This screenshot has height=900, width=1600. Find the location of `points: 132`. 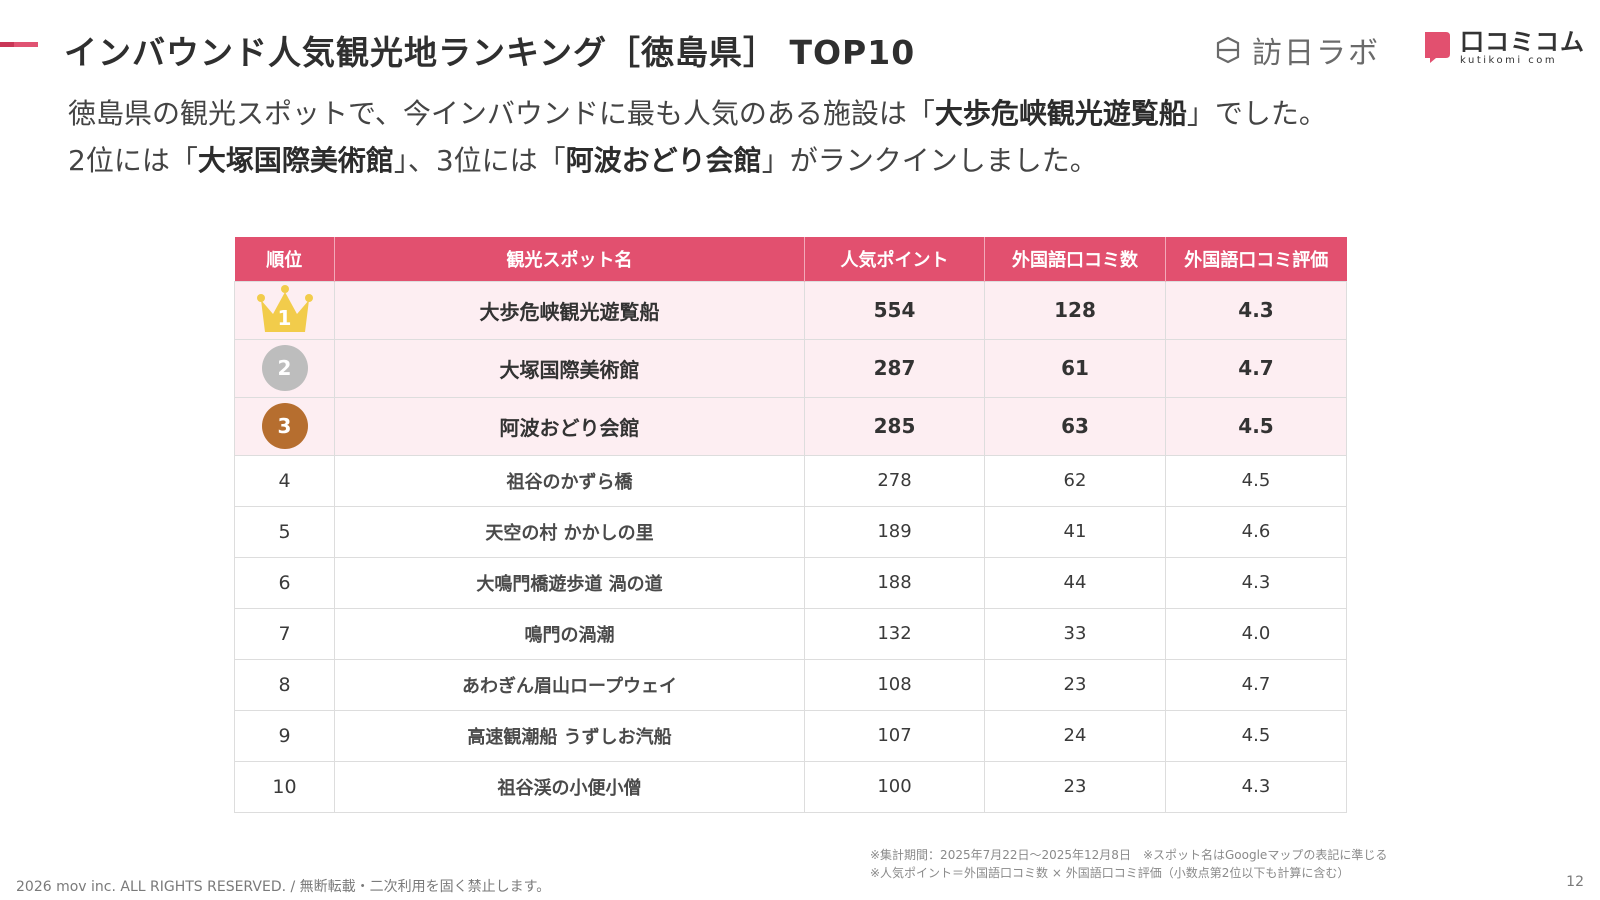

points: 132 is located at coordinates (894, 633).